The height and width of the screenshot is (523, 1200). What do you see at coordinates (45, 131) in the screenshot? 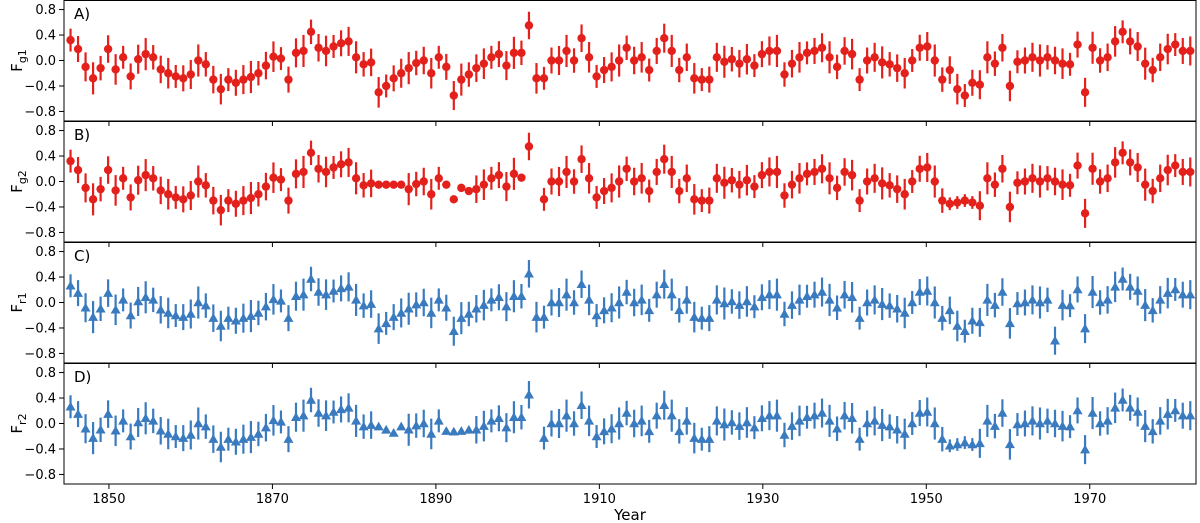
I see `y-tick-label: 0.8` at bounding box center [45, 131].